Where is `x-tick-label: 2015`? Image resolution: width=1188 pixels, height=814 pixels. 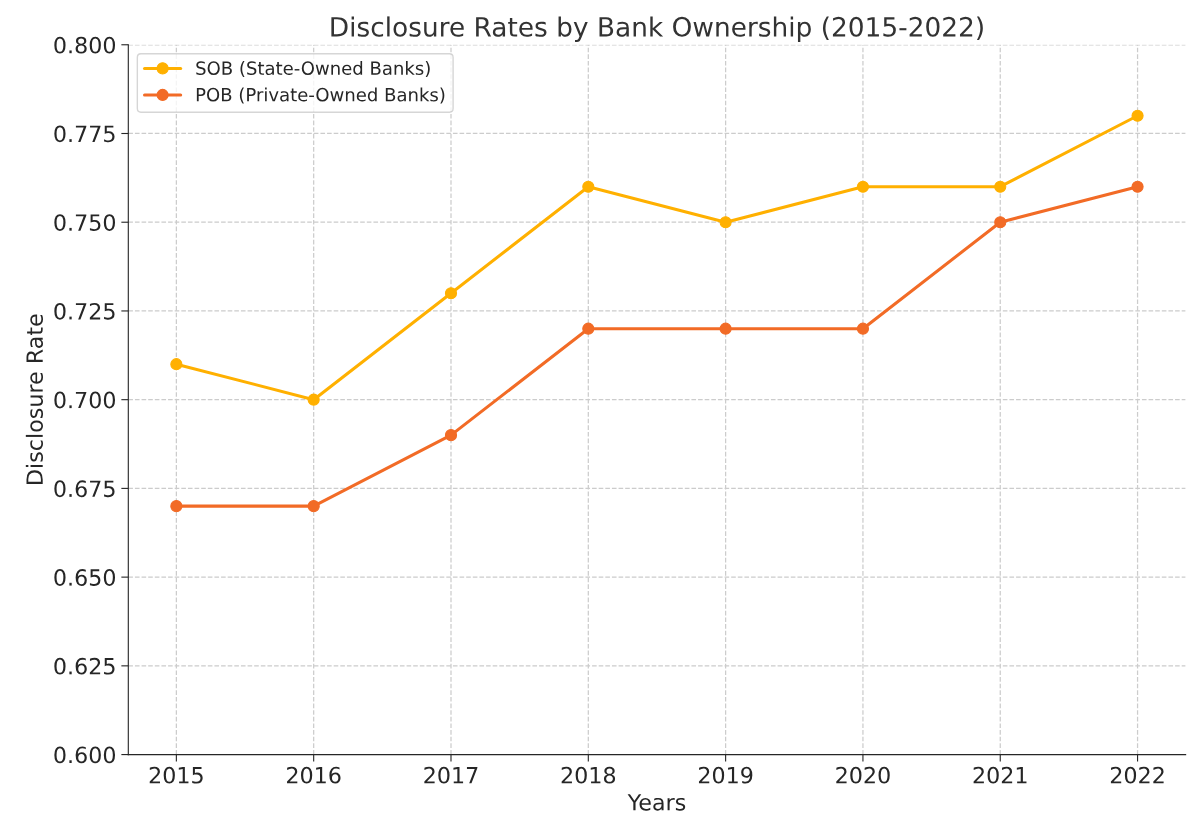 x-tick-label: 2015 is located at coordinates (176, 775).